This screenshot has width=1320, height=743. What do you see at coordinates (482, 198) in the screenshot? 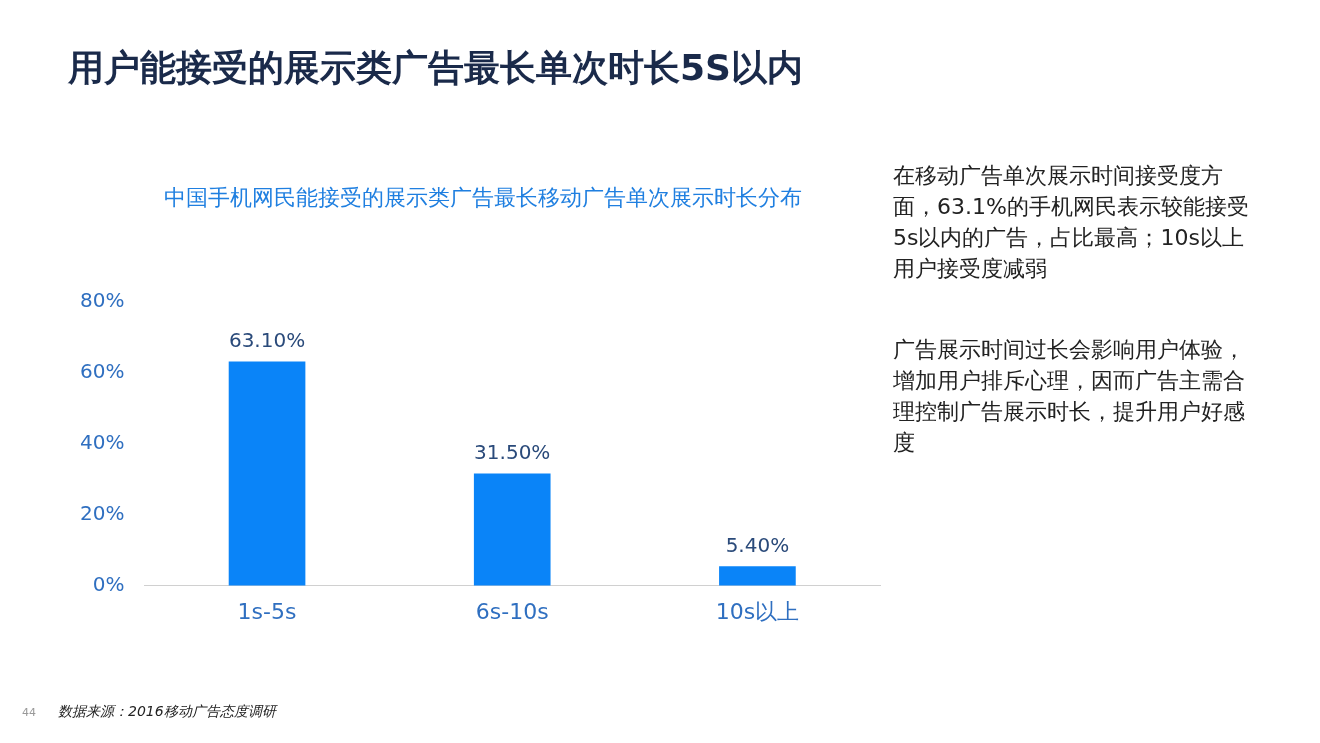
I see `chart-subtitle: 中国手机网民能接受的展示类广告最长移动广告单次展示时长分布` at bounding box center [482, 198].